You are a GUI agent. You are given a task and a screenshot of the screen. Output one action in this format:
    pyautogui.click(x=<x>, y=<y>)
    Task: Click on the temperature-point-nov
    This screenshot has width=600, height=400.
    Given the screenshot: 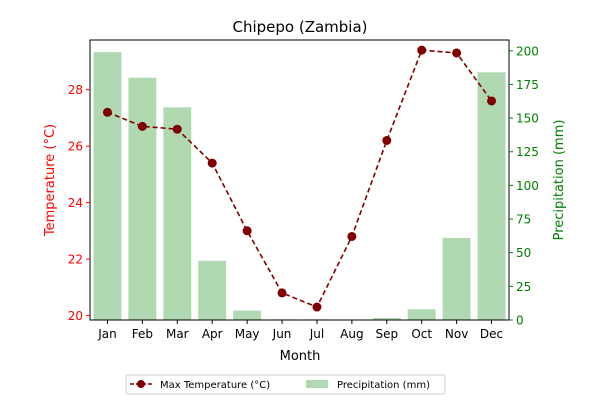 What is the action you would take?
    pyautogui.click(x=457, y=53)
    